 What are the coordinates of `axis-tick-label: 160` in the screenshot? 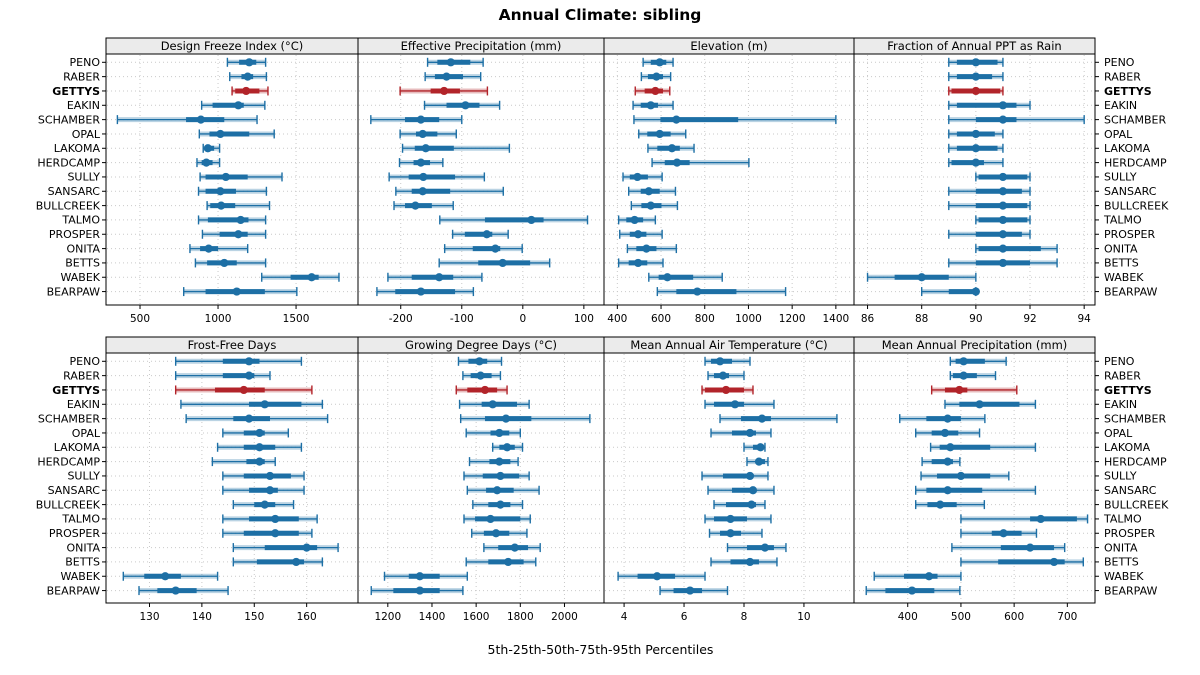 It's located at (307, 617).